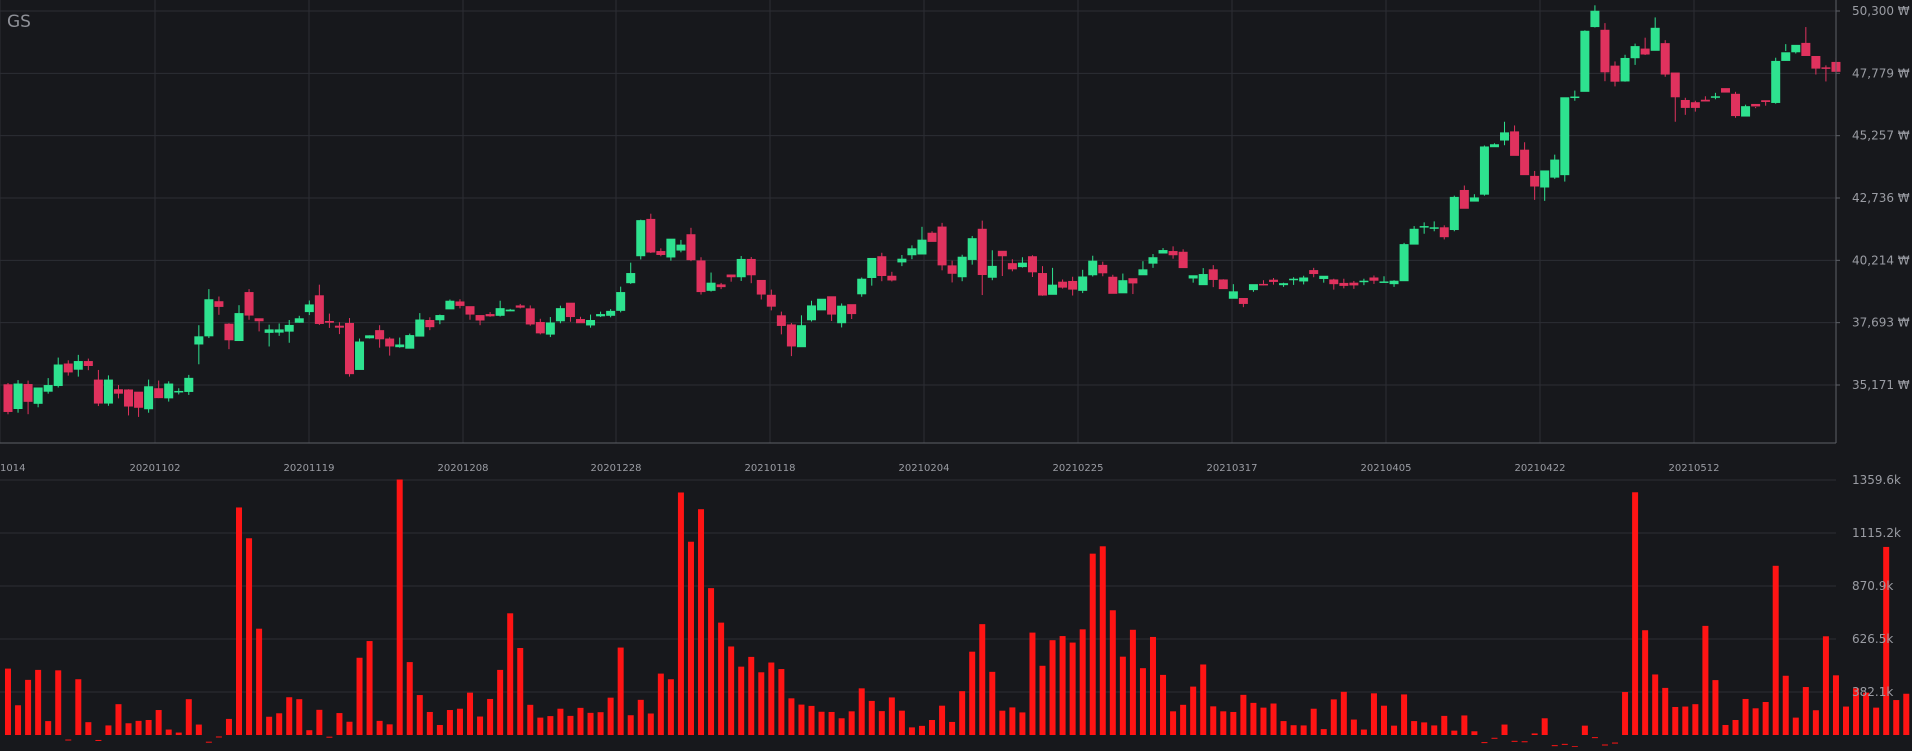 The height and width of the screenshot is (751, 1912). I want to click on date-tick-label: 20210118, so click(770, 468).